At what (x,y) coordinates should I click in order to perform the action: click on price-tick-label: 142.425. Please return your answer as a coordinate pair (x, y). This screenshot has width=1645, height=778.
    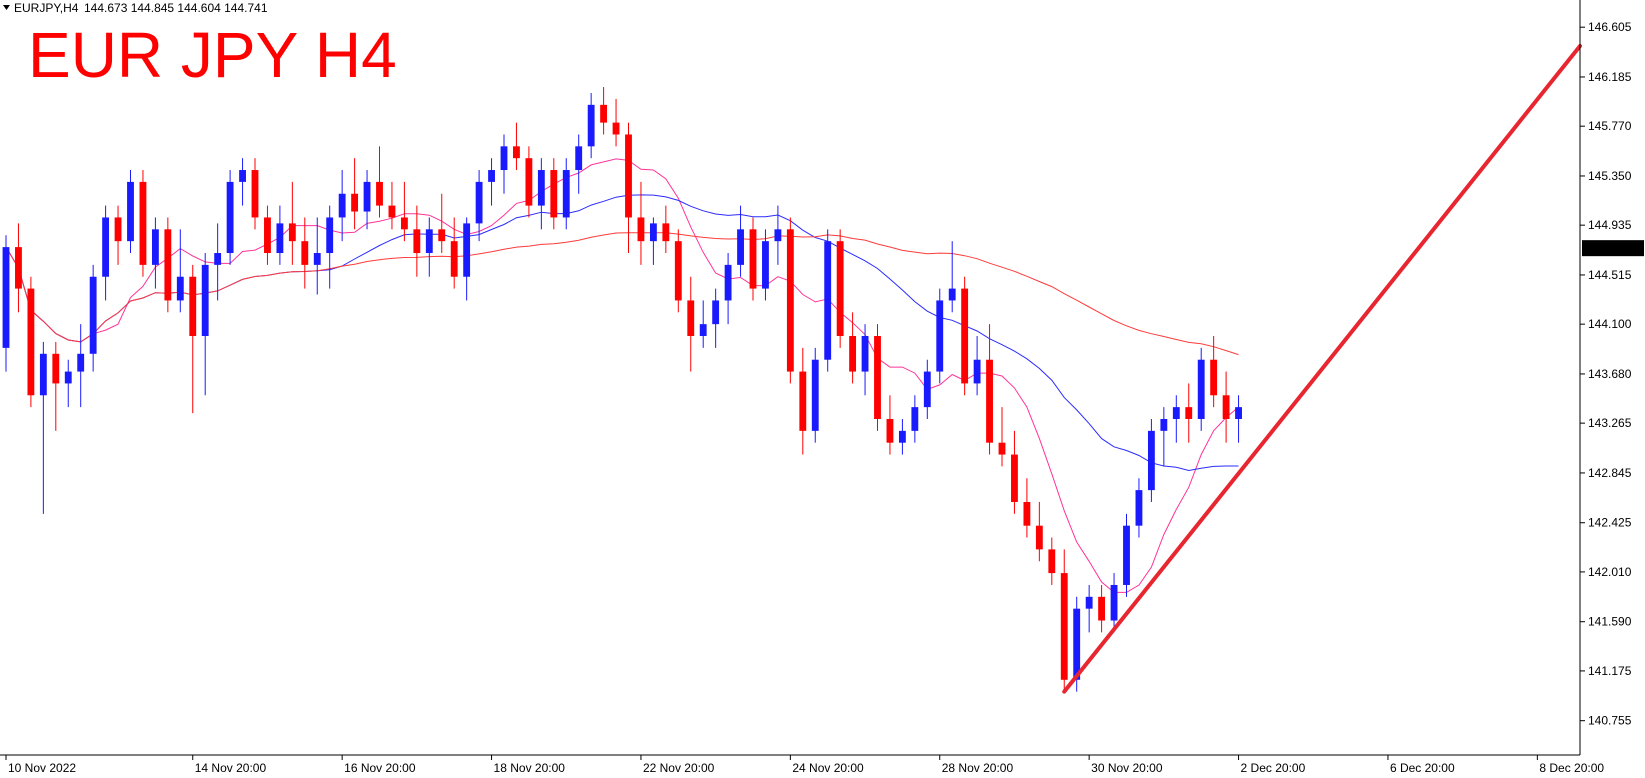
    Looking at the image, I should click on (1610, 523).